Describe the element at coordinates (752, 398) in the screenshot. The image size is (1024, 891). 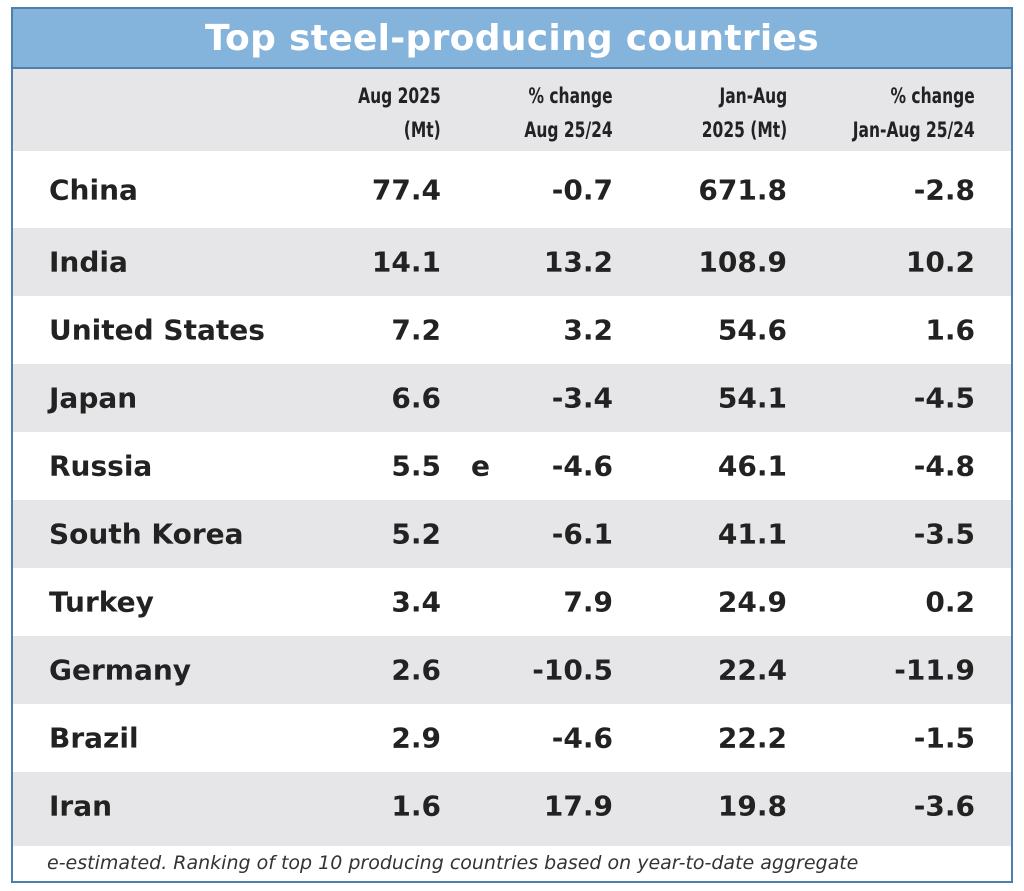
I see `ytd-value: 54.1` at that location.